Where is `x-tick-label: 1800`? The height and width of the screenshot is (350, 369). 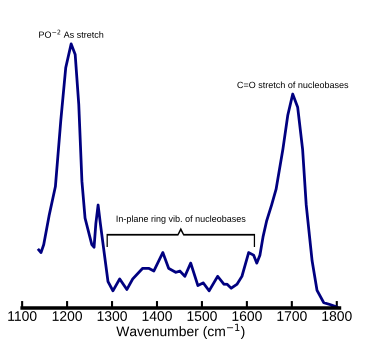
x-tick-label: 1800 is located at coordinates (337, 316).